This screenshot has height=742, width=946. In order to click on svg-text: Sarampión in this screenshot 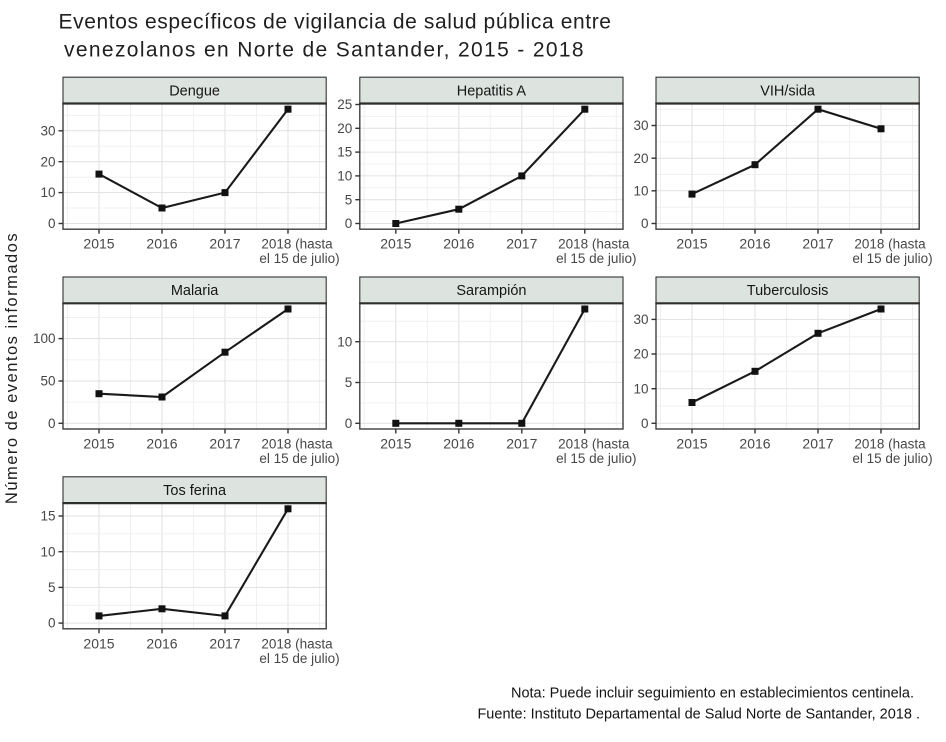, I will do `click(491, 291)`.